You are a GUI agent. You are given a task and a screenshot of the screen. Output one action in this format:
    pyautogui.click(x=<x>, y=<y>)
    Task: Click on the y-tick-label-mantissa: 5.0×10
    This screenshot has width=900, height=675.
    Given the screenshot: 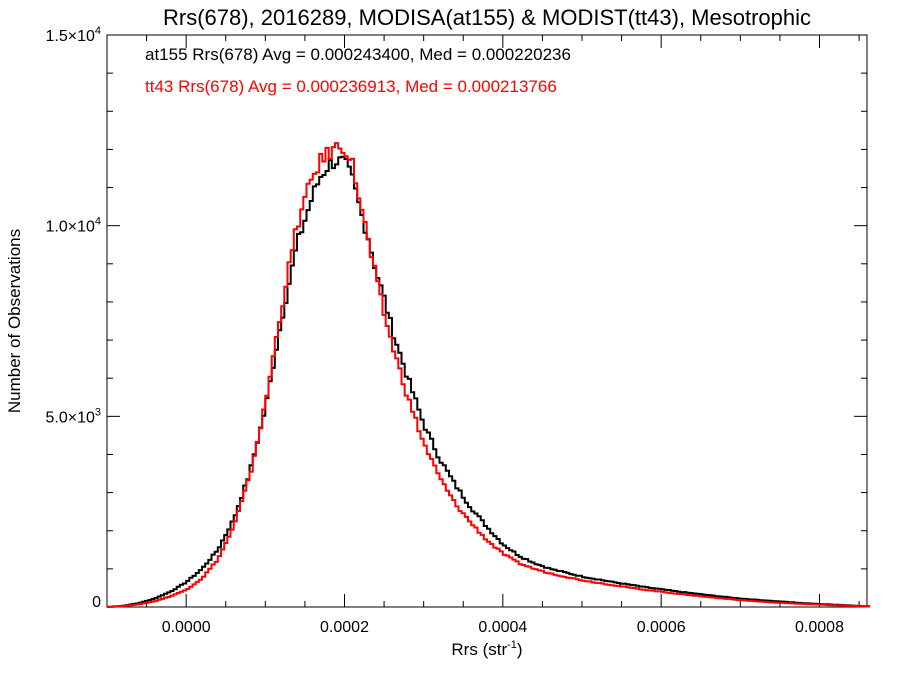 What is the action you would take?
    pyautogui.click(x=69, y=417)
    